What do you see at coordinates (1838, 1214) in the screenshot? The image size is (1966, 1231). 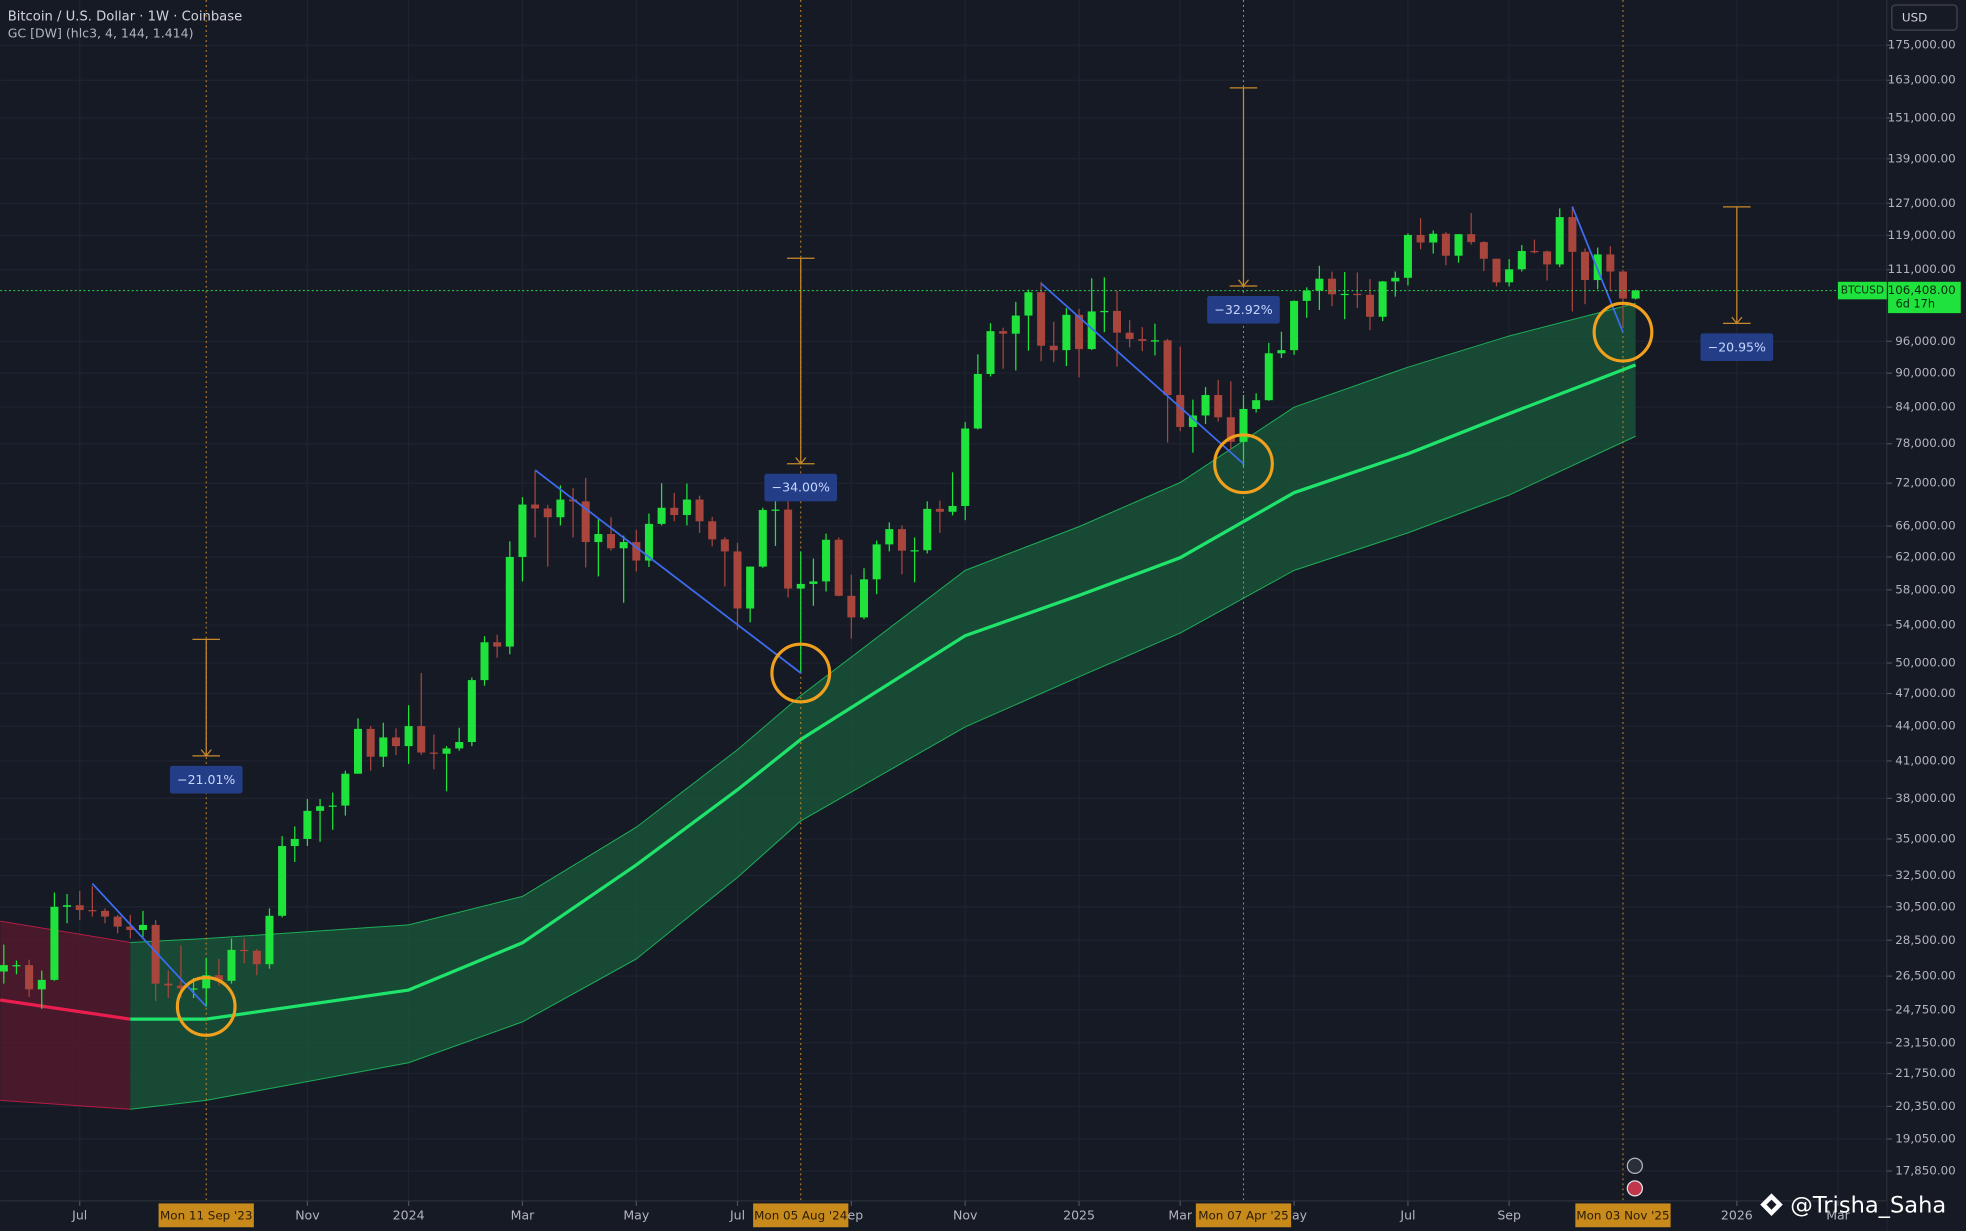 I see `x-tick-label: Mar` at bounding box center [1838, 1214].